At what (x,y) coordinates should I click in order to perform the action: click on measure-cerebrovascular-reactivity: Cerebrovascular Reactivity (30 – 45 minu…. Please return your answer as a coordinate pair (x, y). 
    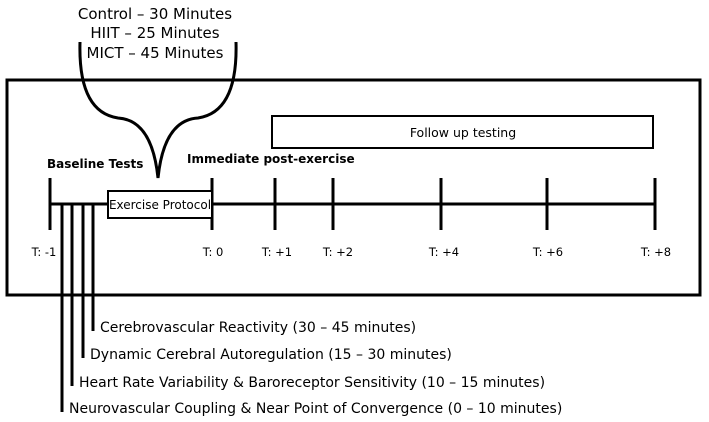
    Looking at the image, I should click on (258, 328).